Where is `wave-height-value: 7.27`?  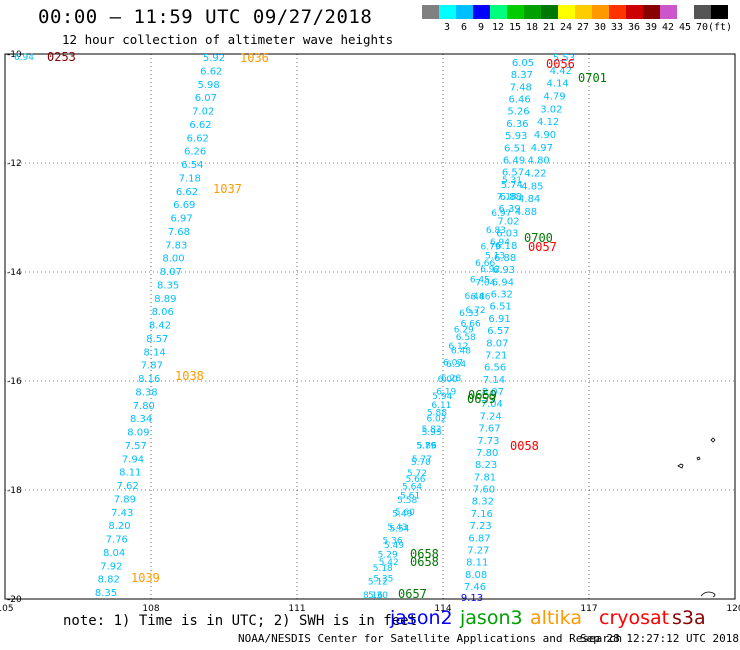 wave-height-value: 7.27 is located at coordinates (478, 550).